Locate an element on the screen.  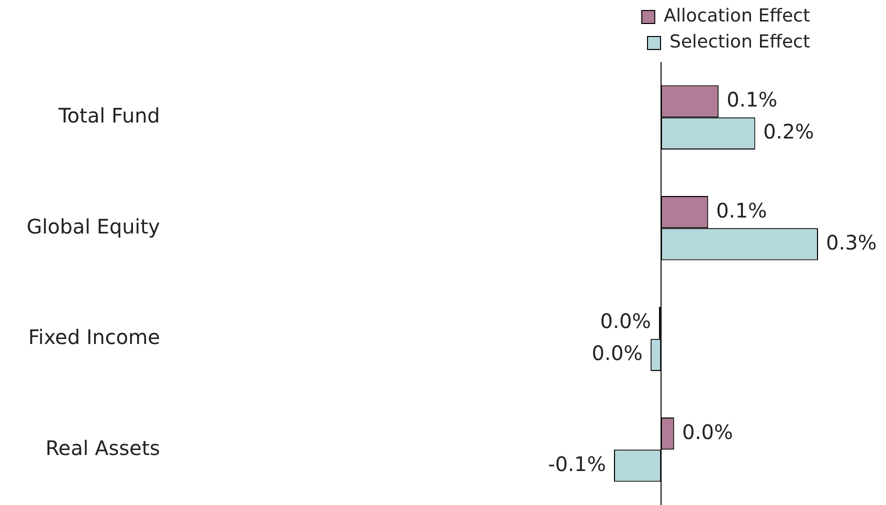
data-label: 0.3% is located at coordinates (851, 242).